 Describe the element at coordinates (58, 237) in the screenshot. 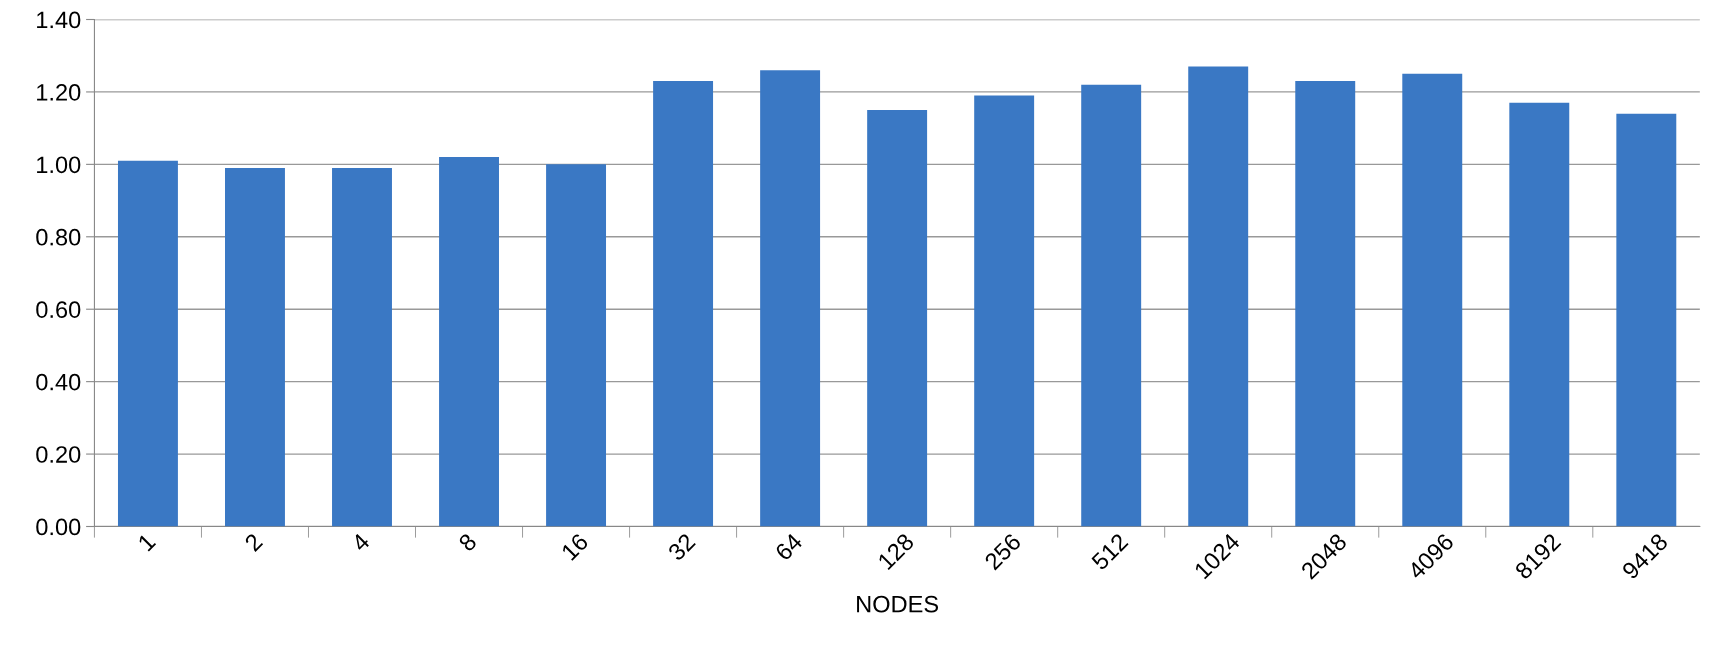

I see `y-tick-label: 0.80` at that location.